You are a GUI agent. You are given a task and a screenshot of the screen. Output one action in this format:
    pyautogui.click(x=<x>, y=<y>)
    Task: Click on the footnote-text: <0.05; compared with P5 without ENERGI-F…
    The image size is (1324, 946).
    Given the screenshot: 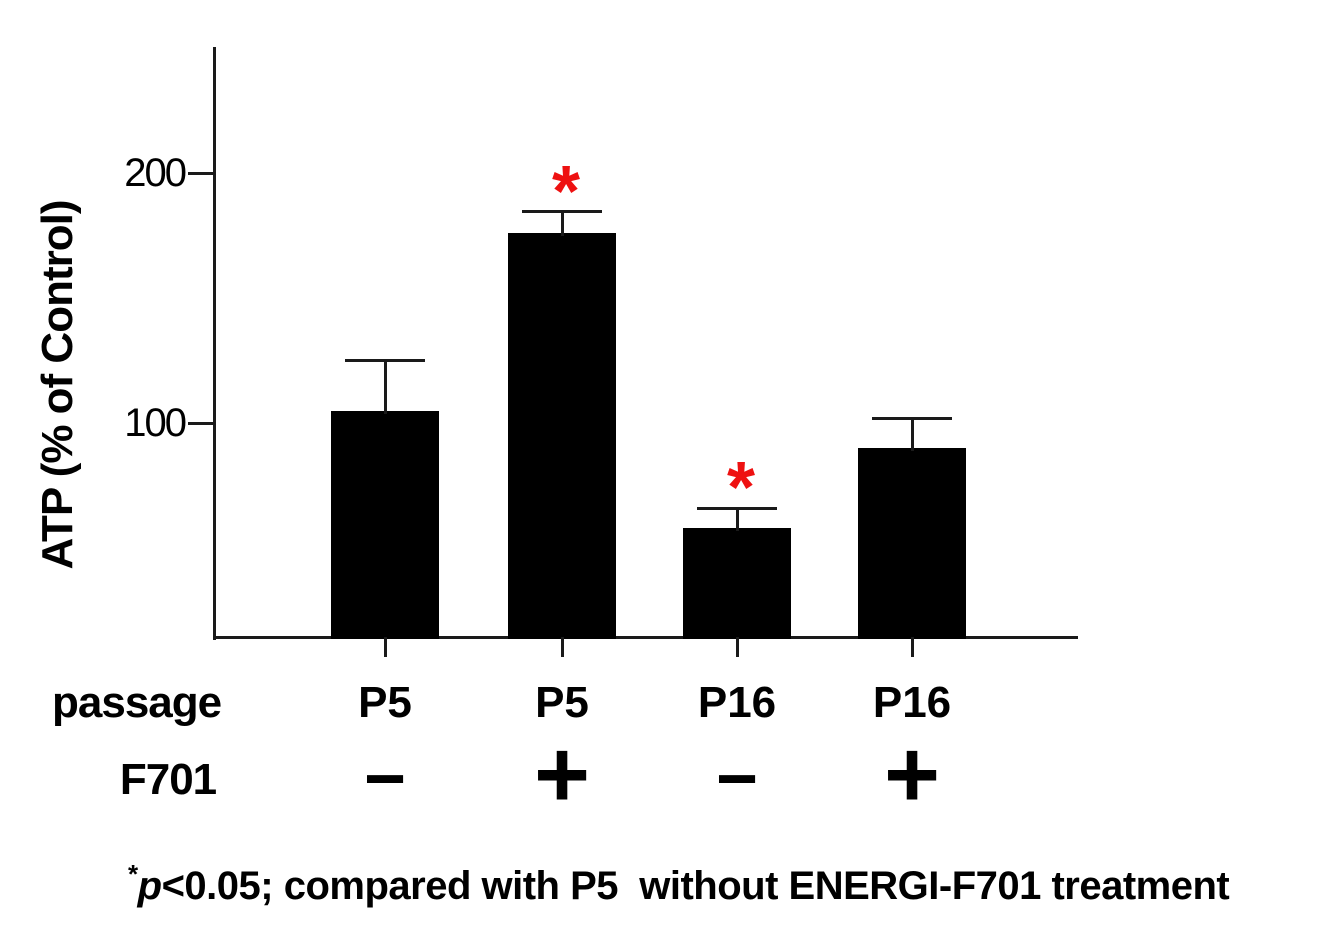 What is the action you would take?
    pyautogui.click(x=695, y=886)
    